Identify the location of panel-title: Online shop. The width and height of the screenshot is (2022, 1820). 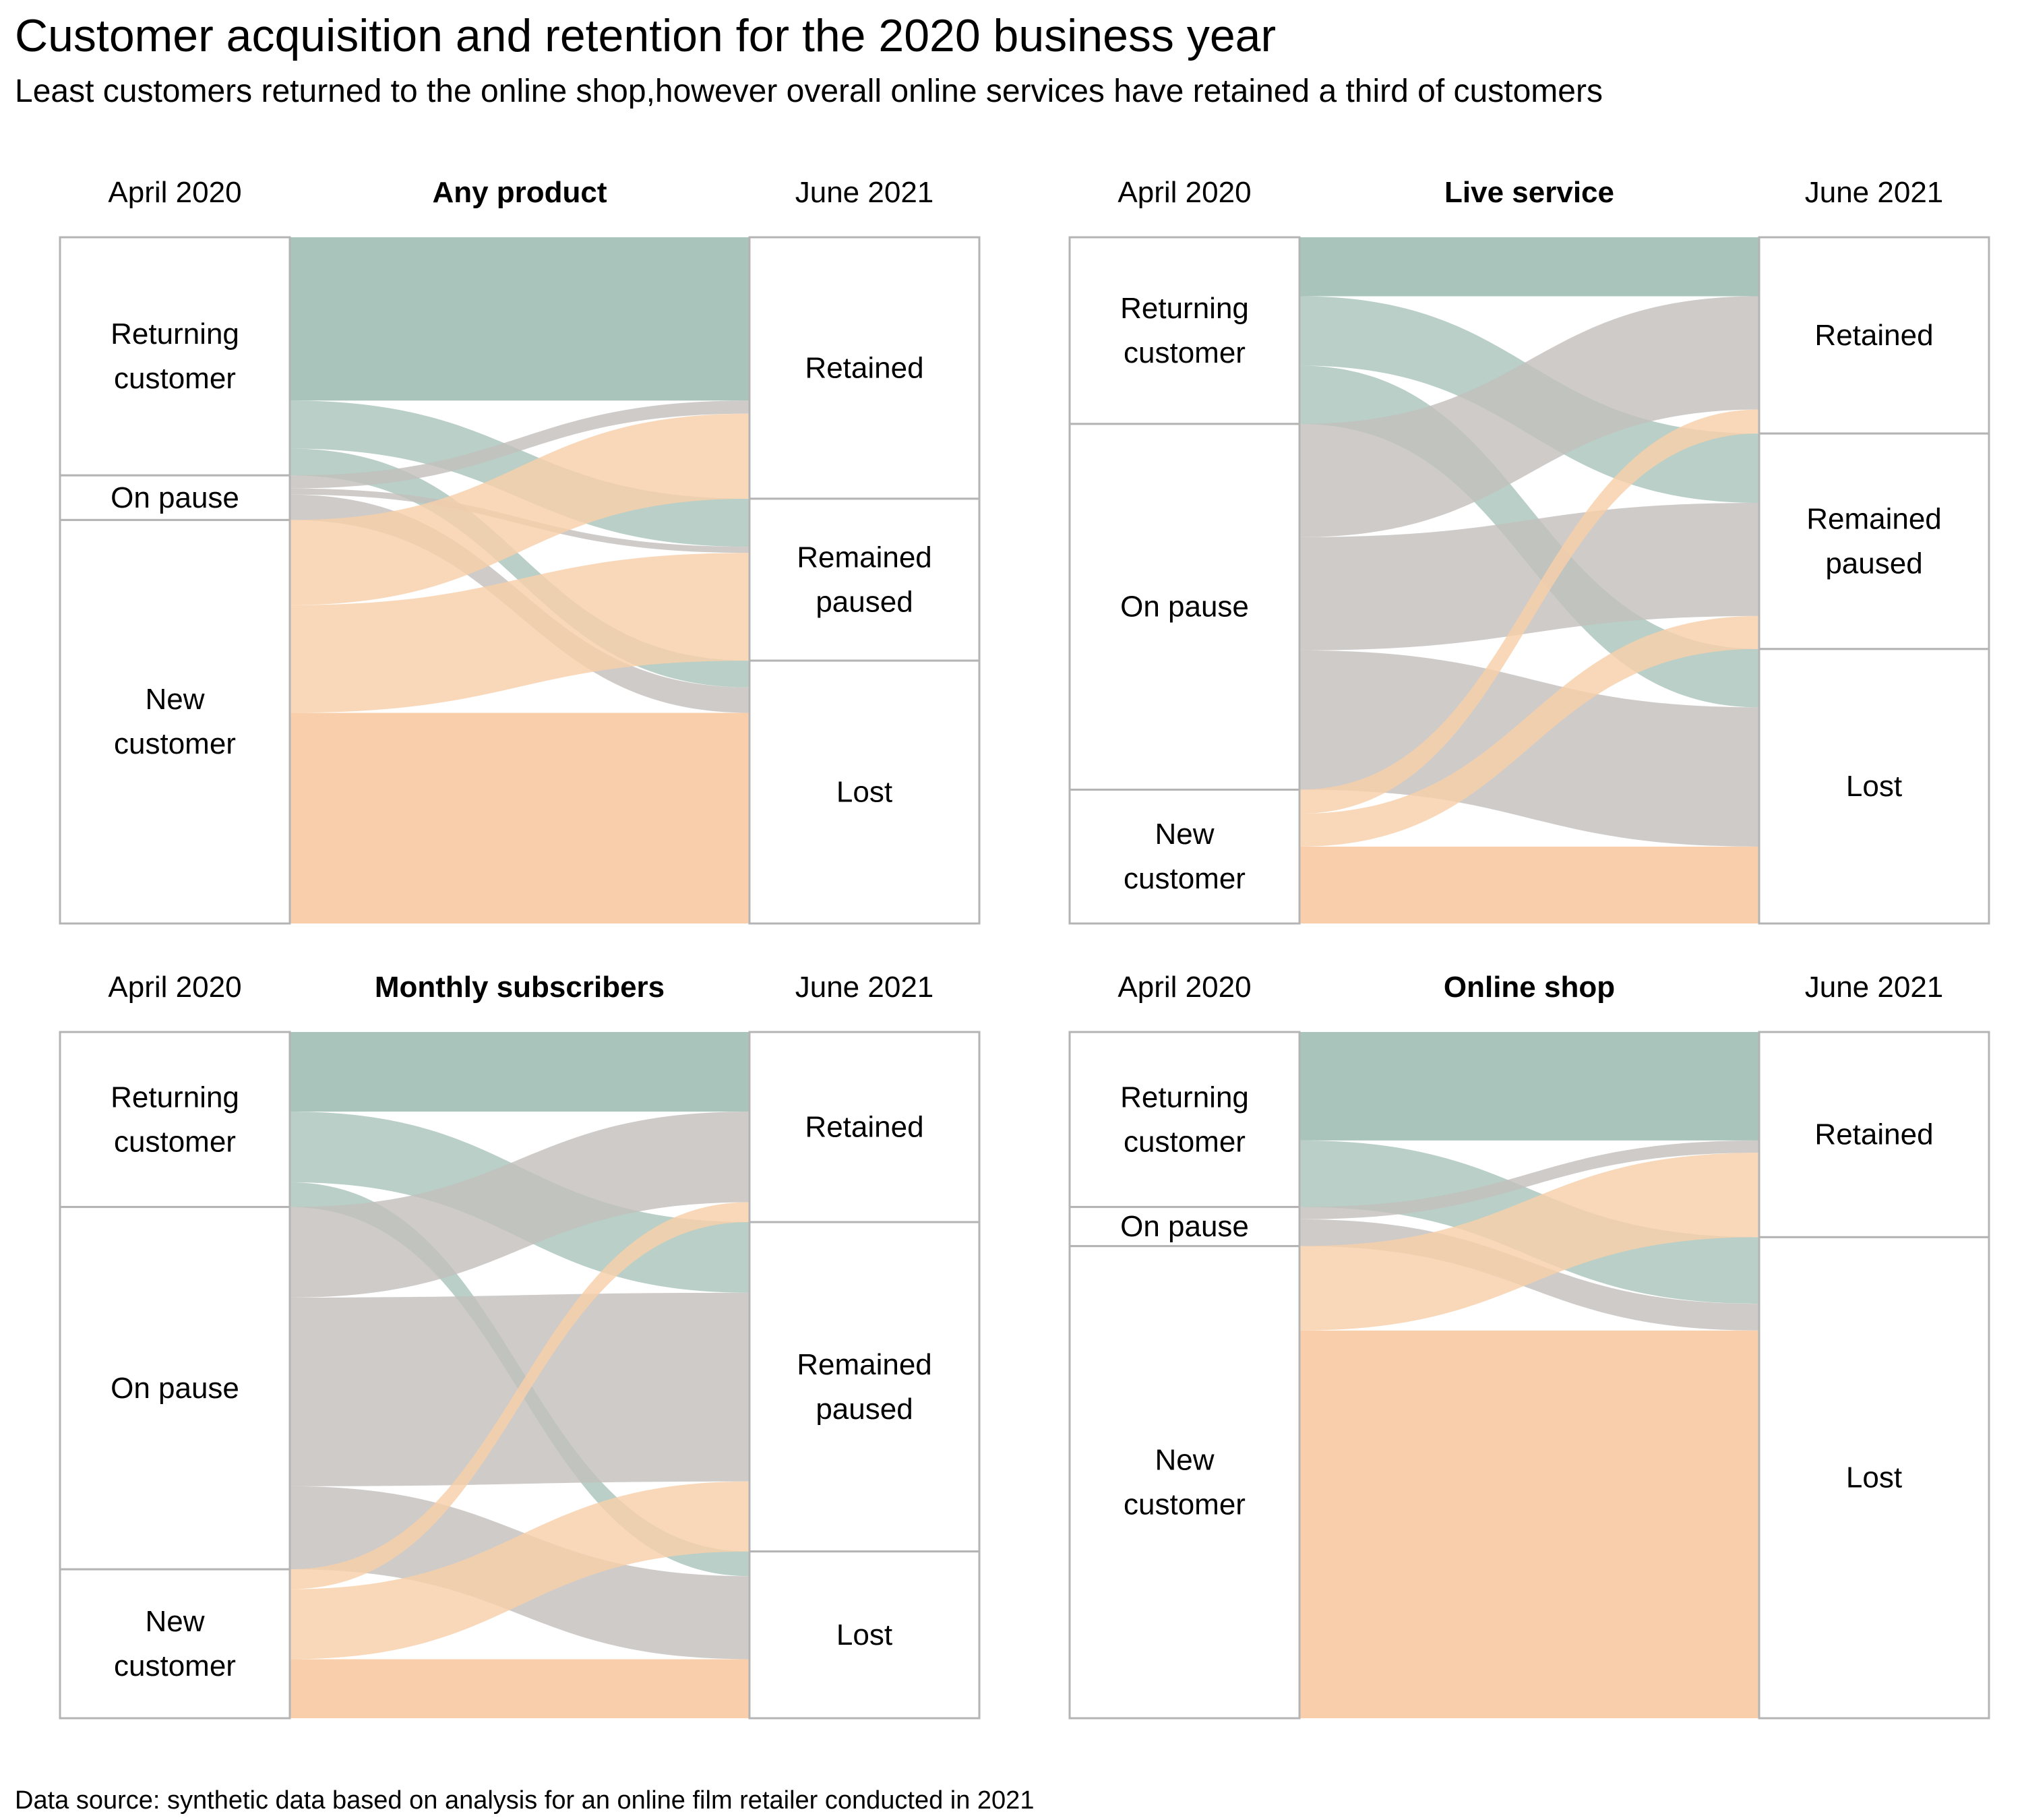
(1529, 987).